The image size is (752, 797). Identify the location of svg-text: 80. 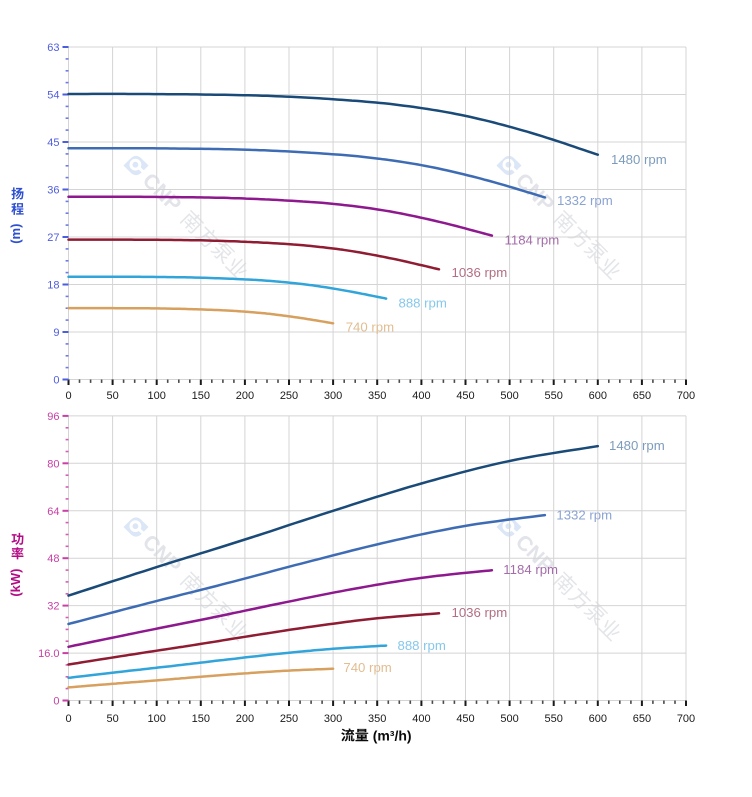
(53, 464).